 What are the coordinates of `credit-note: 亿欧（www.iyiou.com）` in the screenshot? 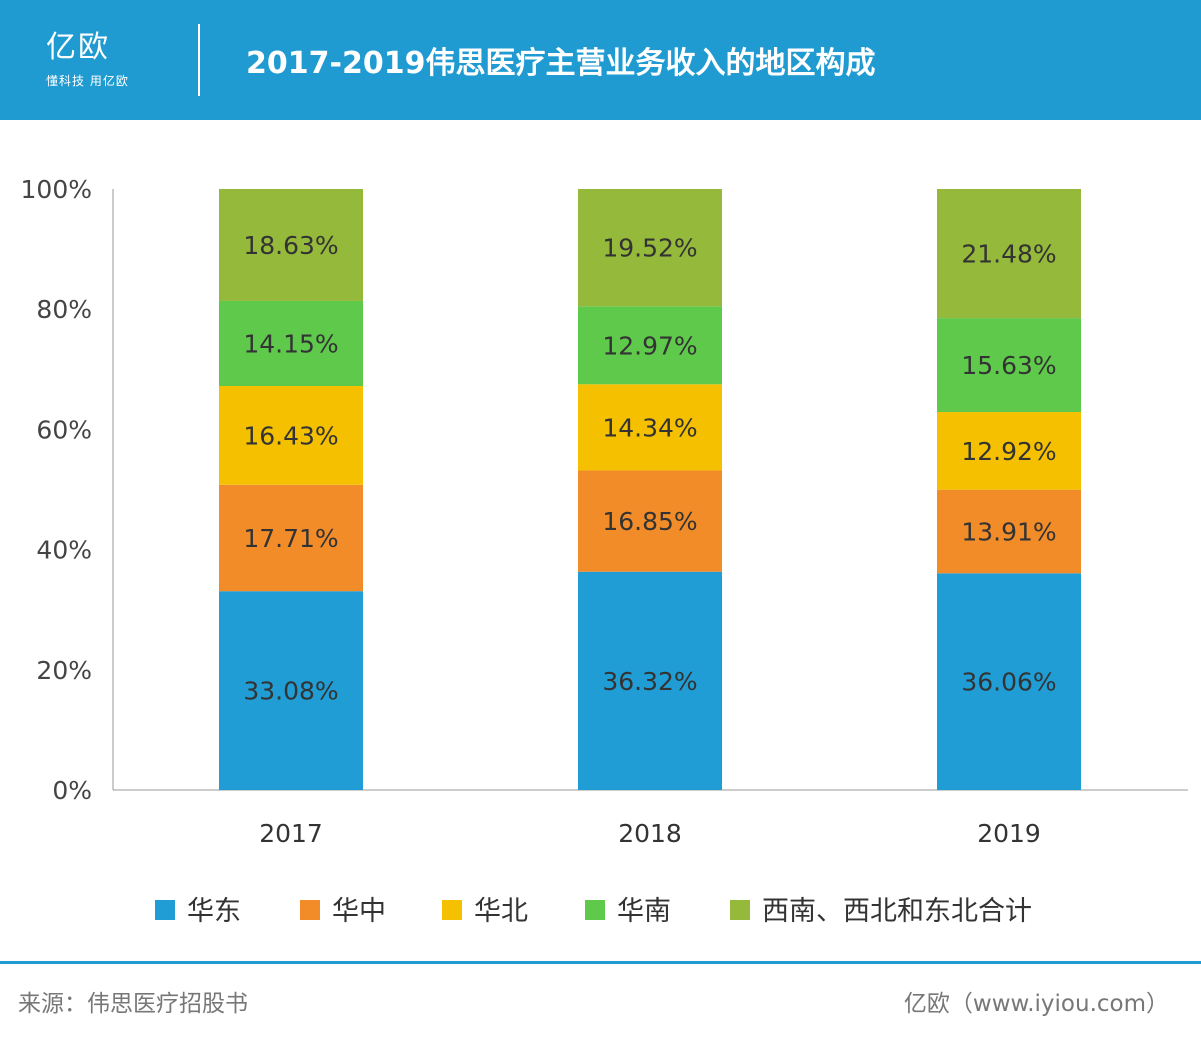 It's located at (1036, 1004).